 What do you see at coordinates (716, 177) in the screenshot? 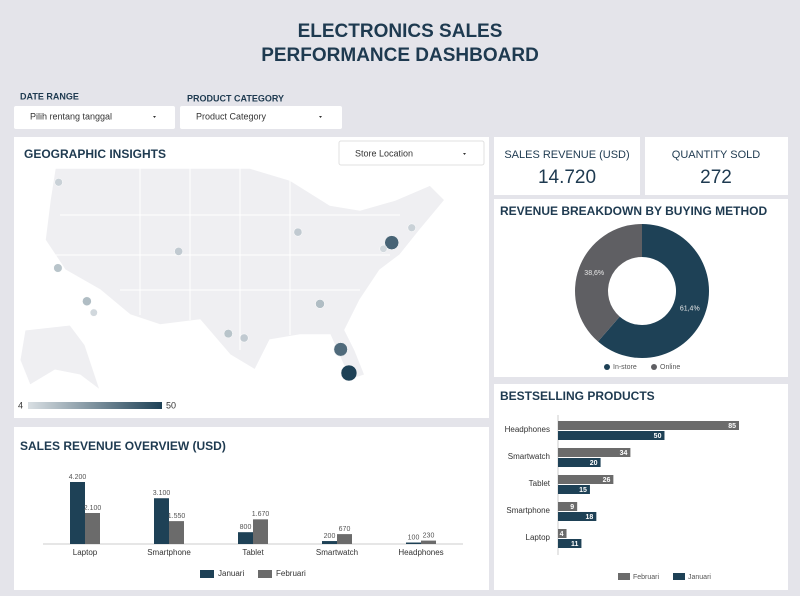
I see `kpi-value: 272` at bounding box center [716, 177].